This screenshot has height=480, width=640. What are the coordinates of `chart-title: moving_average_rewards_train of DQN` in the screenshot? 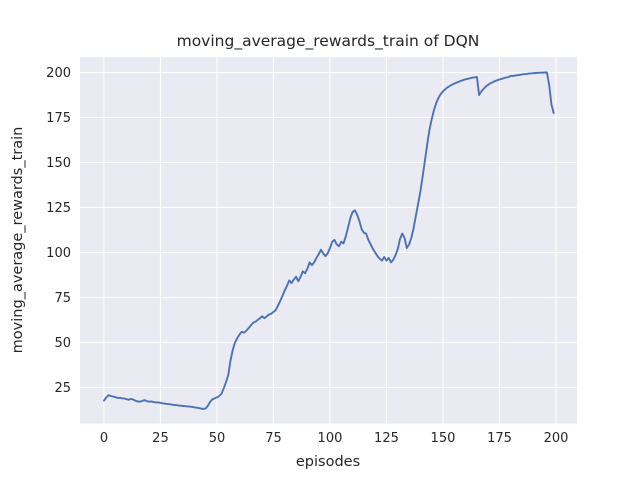 It's located at (328, 41).